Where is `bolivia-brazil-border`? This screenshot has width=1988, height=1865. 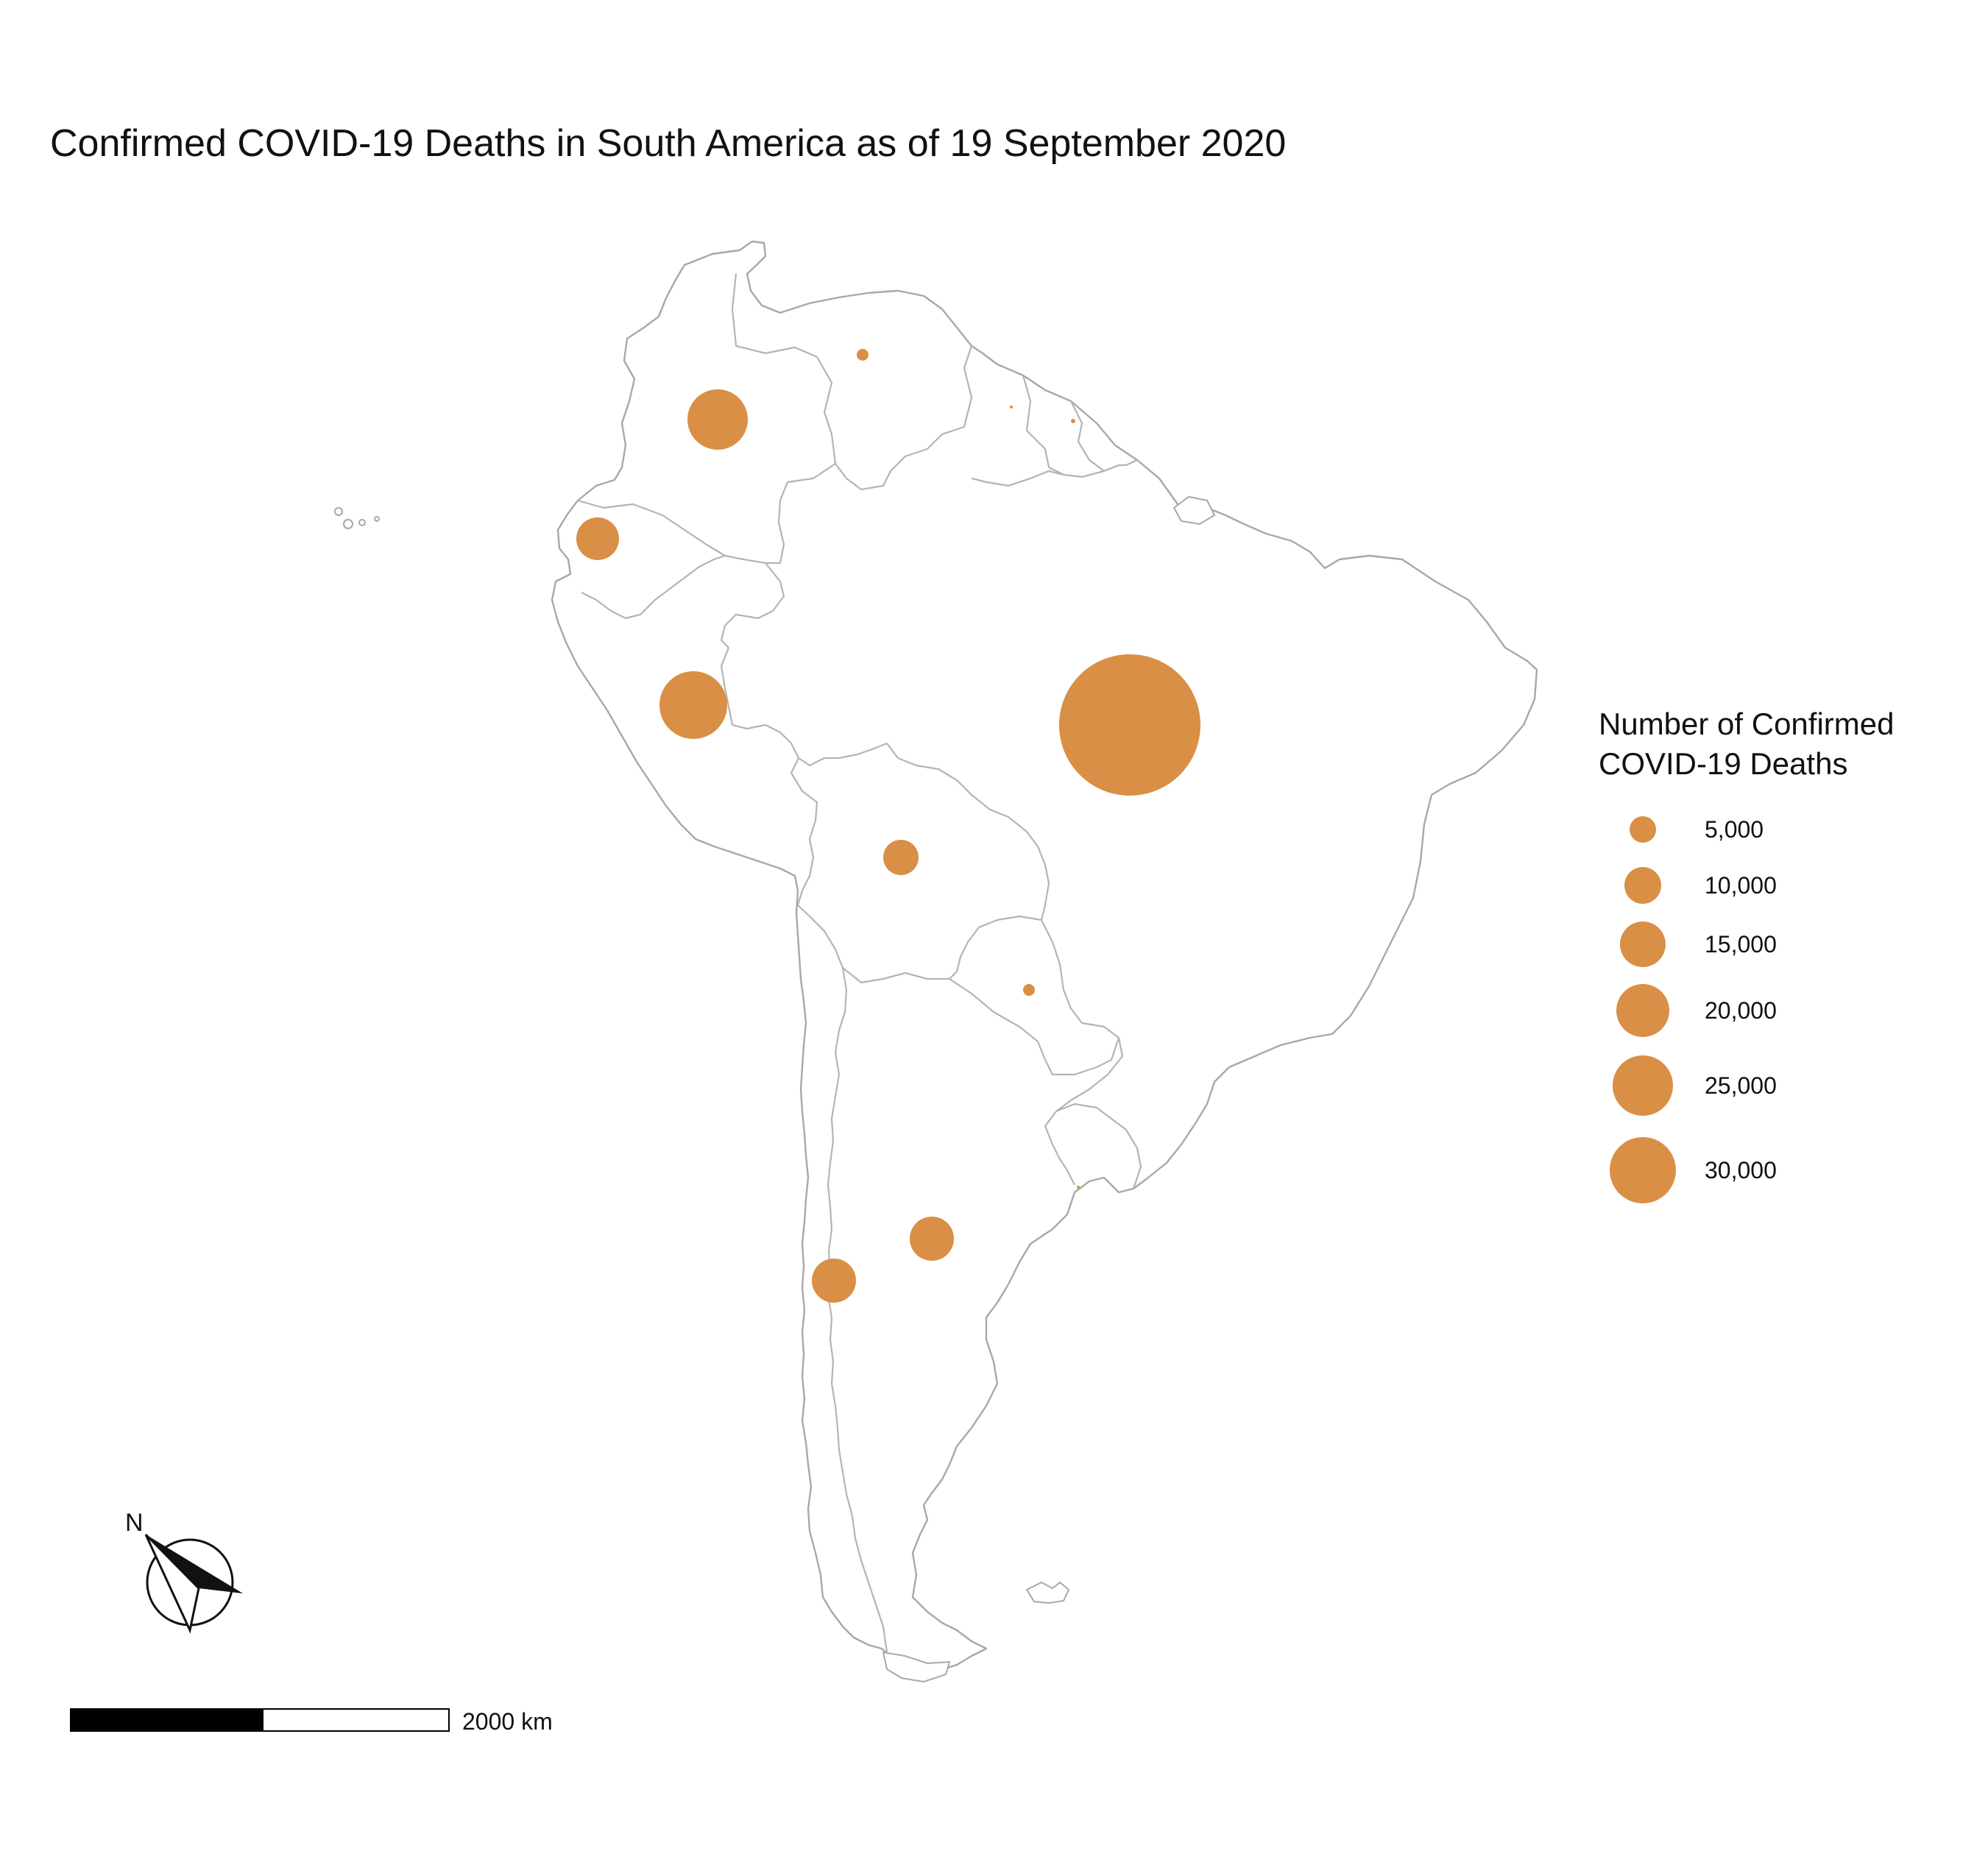 bolivia-brazil-border is located at coordinates (968, 832).